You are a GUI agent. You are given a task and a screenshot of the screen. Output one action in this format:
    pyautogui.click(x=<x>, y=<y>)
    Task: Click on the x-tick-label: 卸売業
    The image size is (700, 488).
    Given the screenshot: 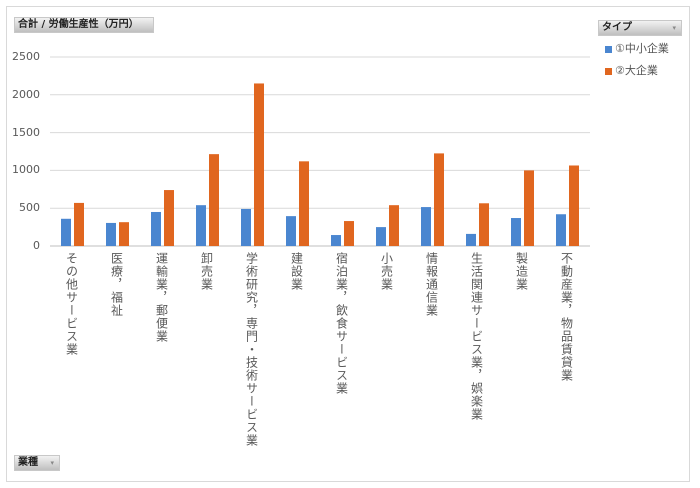 What is the action you would take?
    pyautogui.click(x=206, y=271)
    